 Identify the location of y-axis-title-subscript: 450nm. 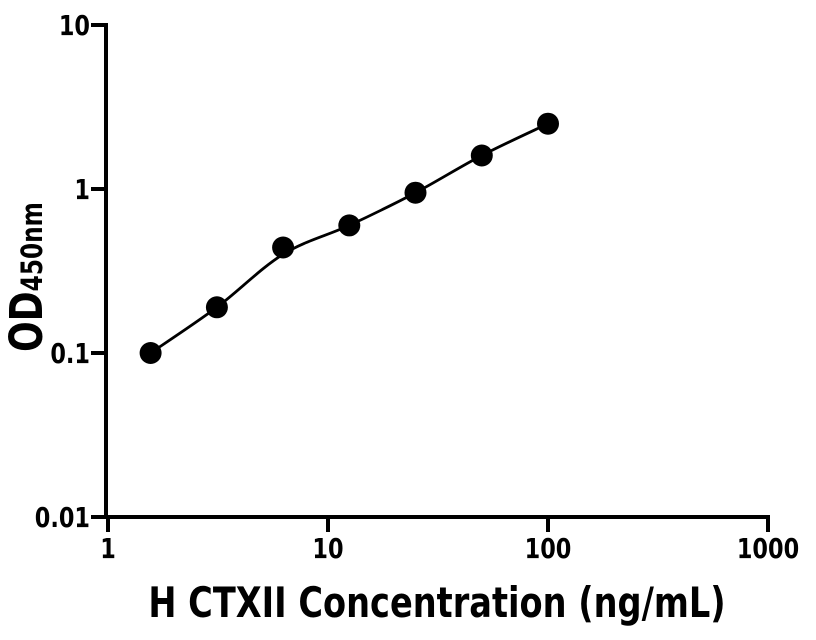
(32, 247).